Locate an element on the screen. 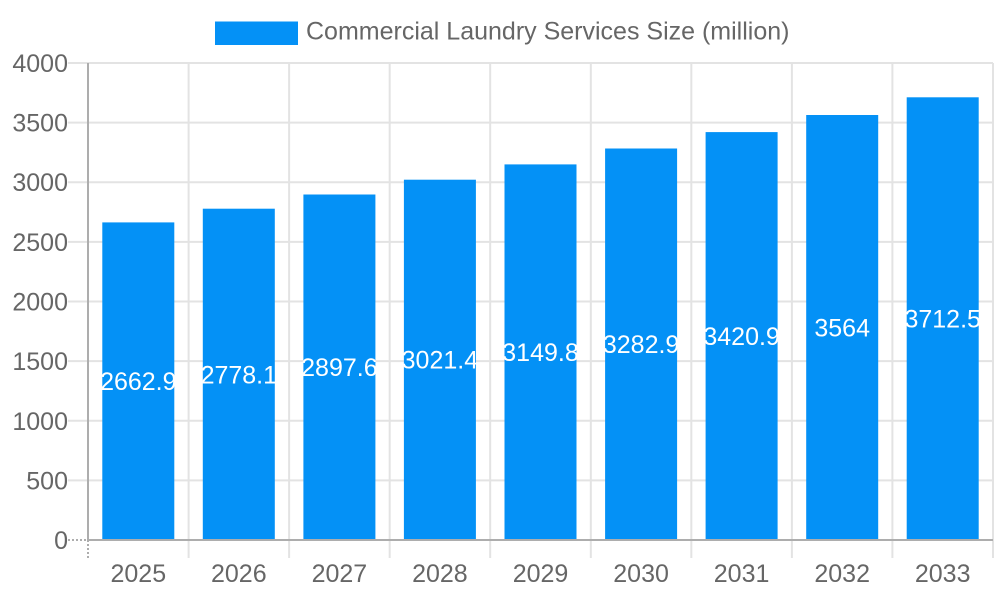 Image resolution: width=1000 pixels, height=605 pixels. svg-text: 2028 is located at coordinates (440, 574).